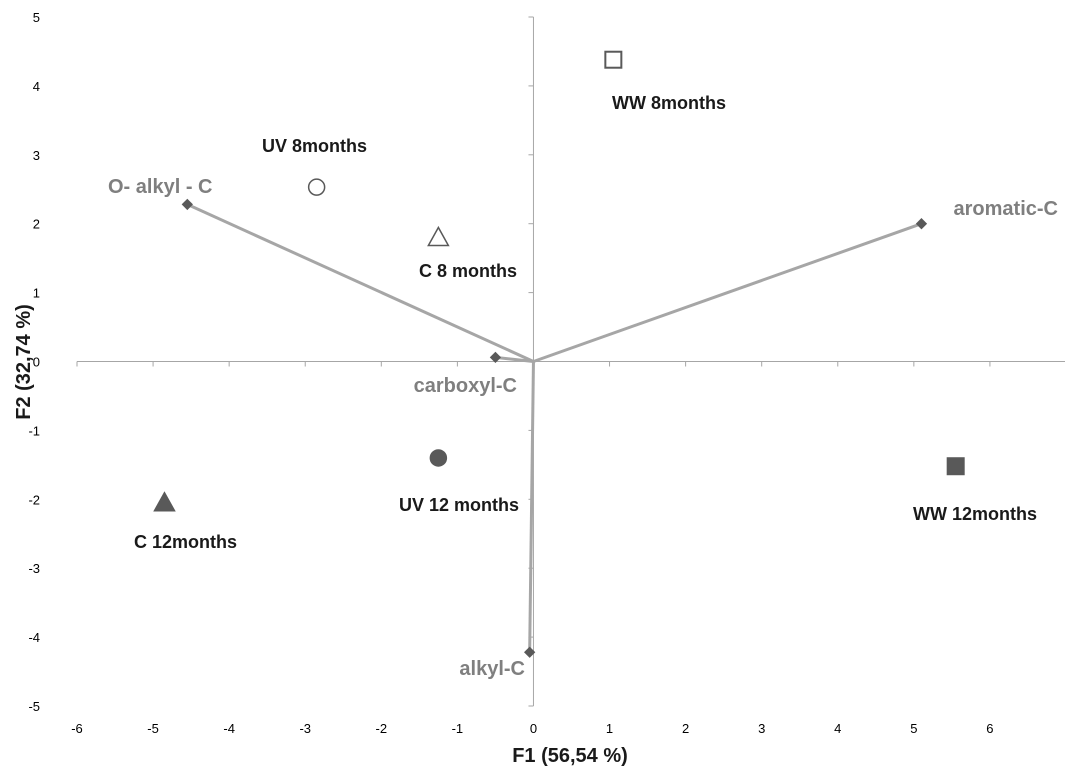 The image size is (1065, 771). I want to click on x-tick-label: -1, so click(458, 728).